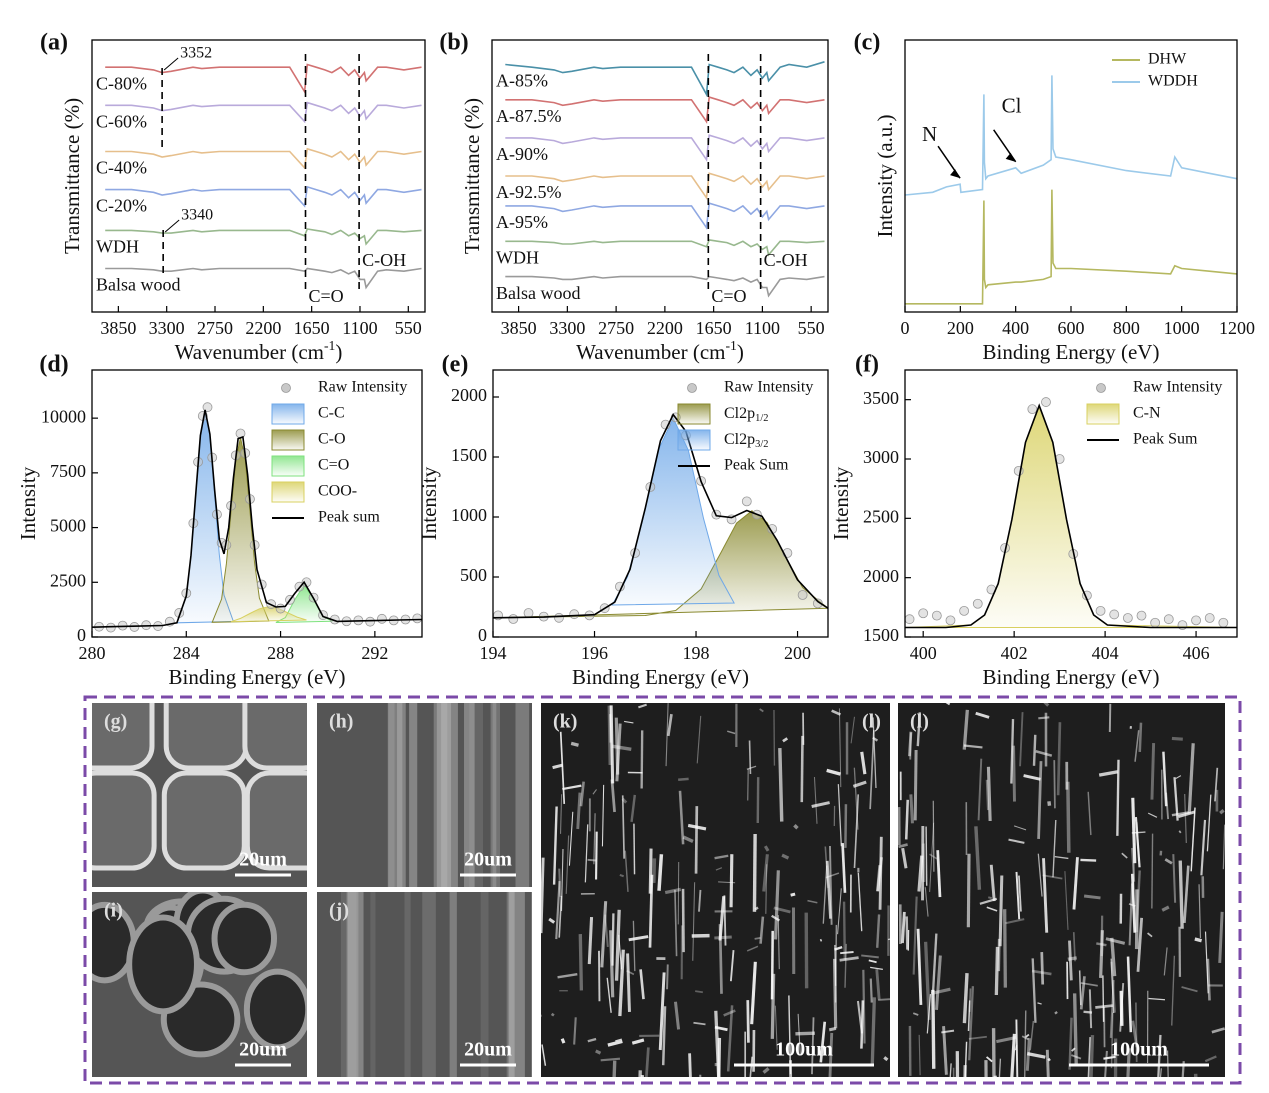 The image size is (1269, 1093). Describe the element at coordinates (660, 176) in the screenshot. I see `plot-frame` at that location.